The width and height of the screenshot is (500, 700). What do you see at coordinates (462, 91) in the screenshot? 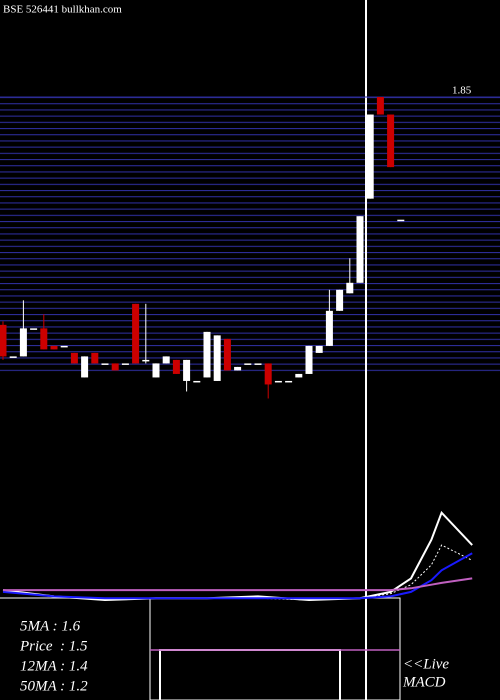
I see `y-tick-label: 1.85` at bounding box center [462, 91].